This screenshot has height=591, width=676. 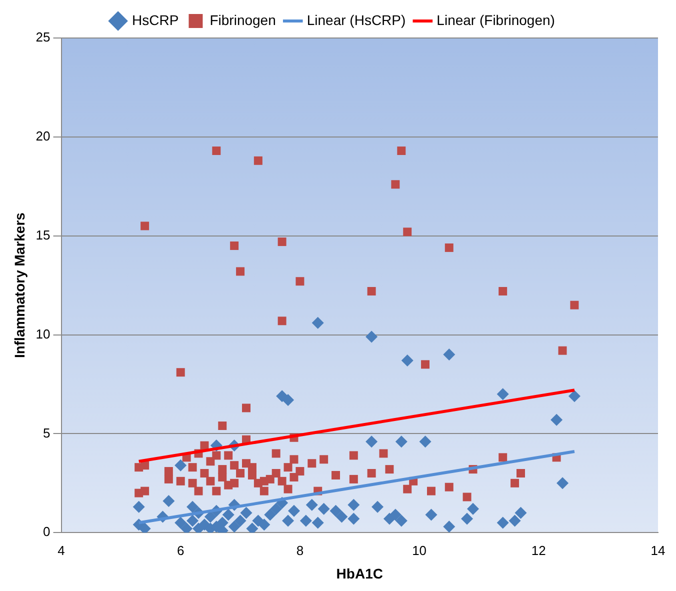 What do you see at coordinates (356, 20) in the screenshot?
I see `legend-label: Linear (HsCRP)` at bounding box center [356, 20].